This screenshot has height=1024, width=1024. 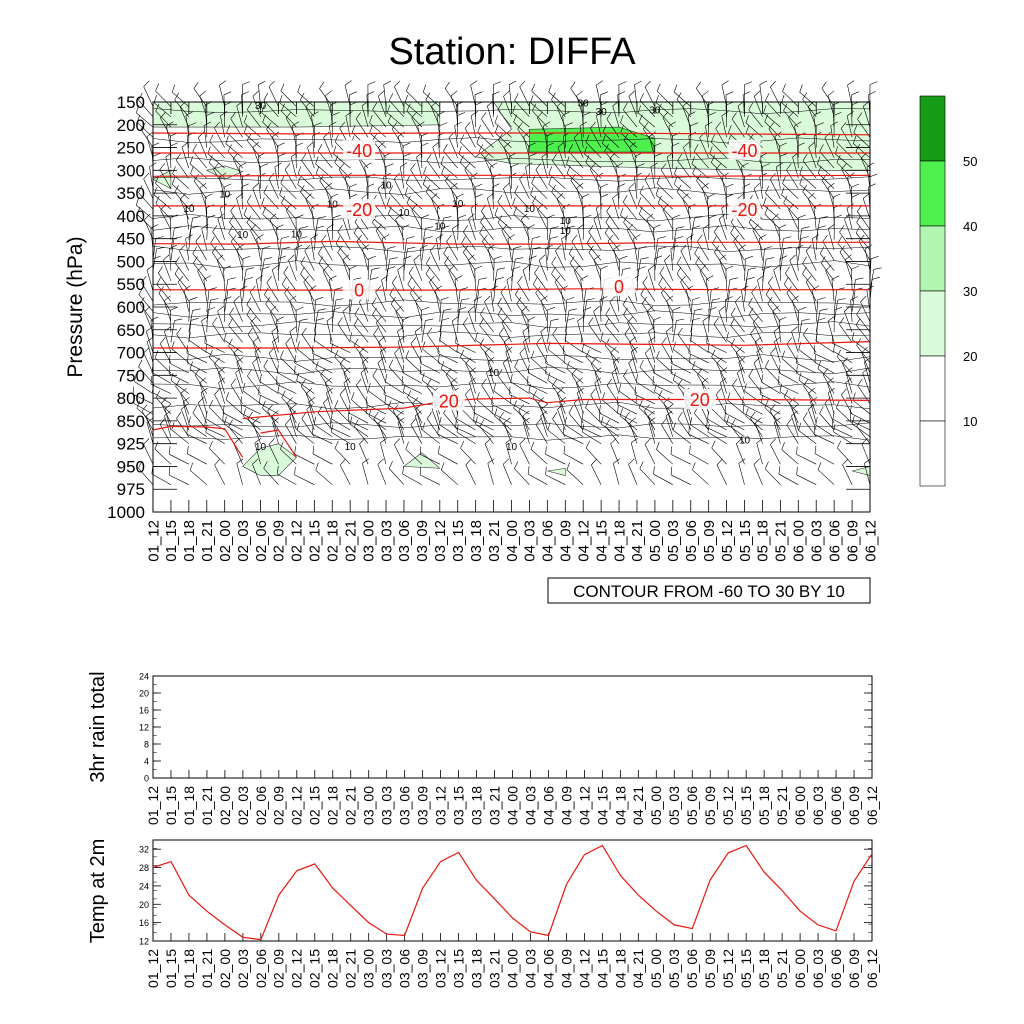 I want to click on contour-label-bg, so click(x=744, y=209).